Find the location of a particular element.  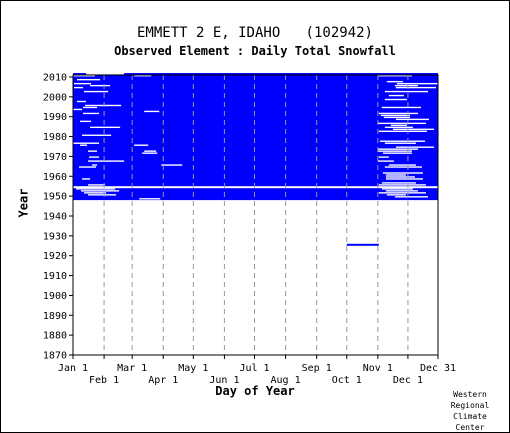

y-axis-label: Year is located at coordinates (23, 203).